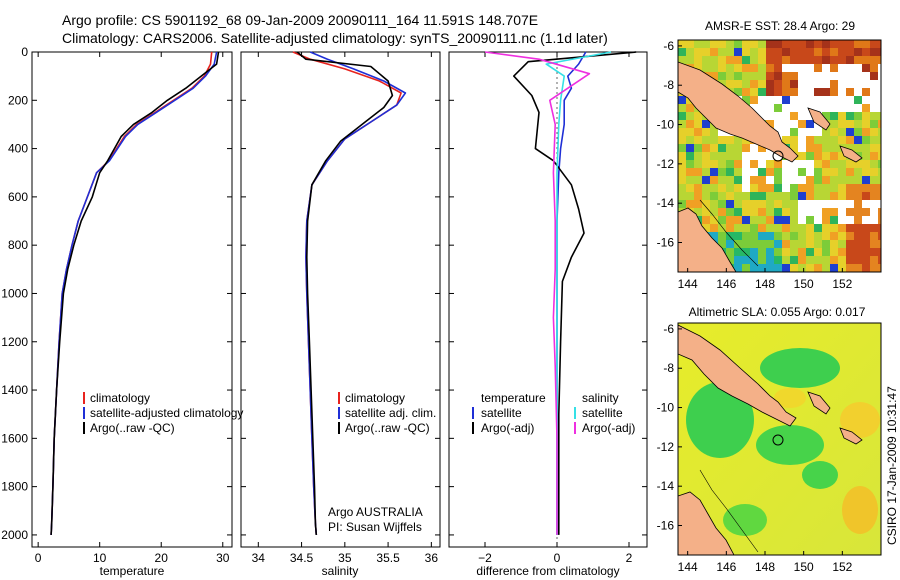 Image resolution: width=900 pixels, height=580 pixels. What do you see at coordinates (851, 436) in the screenshot?
I see `island-outline` at bounding box center [851, 436].